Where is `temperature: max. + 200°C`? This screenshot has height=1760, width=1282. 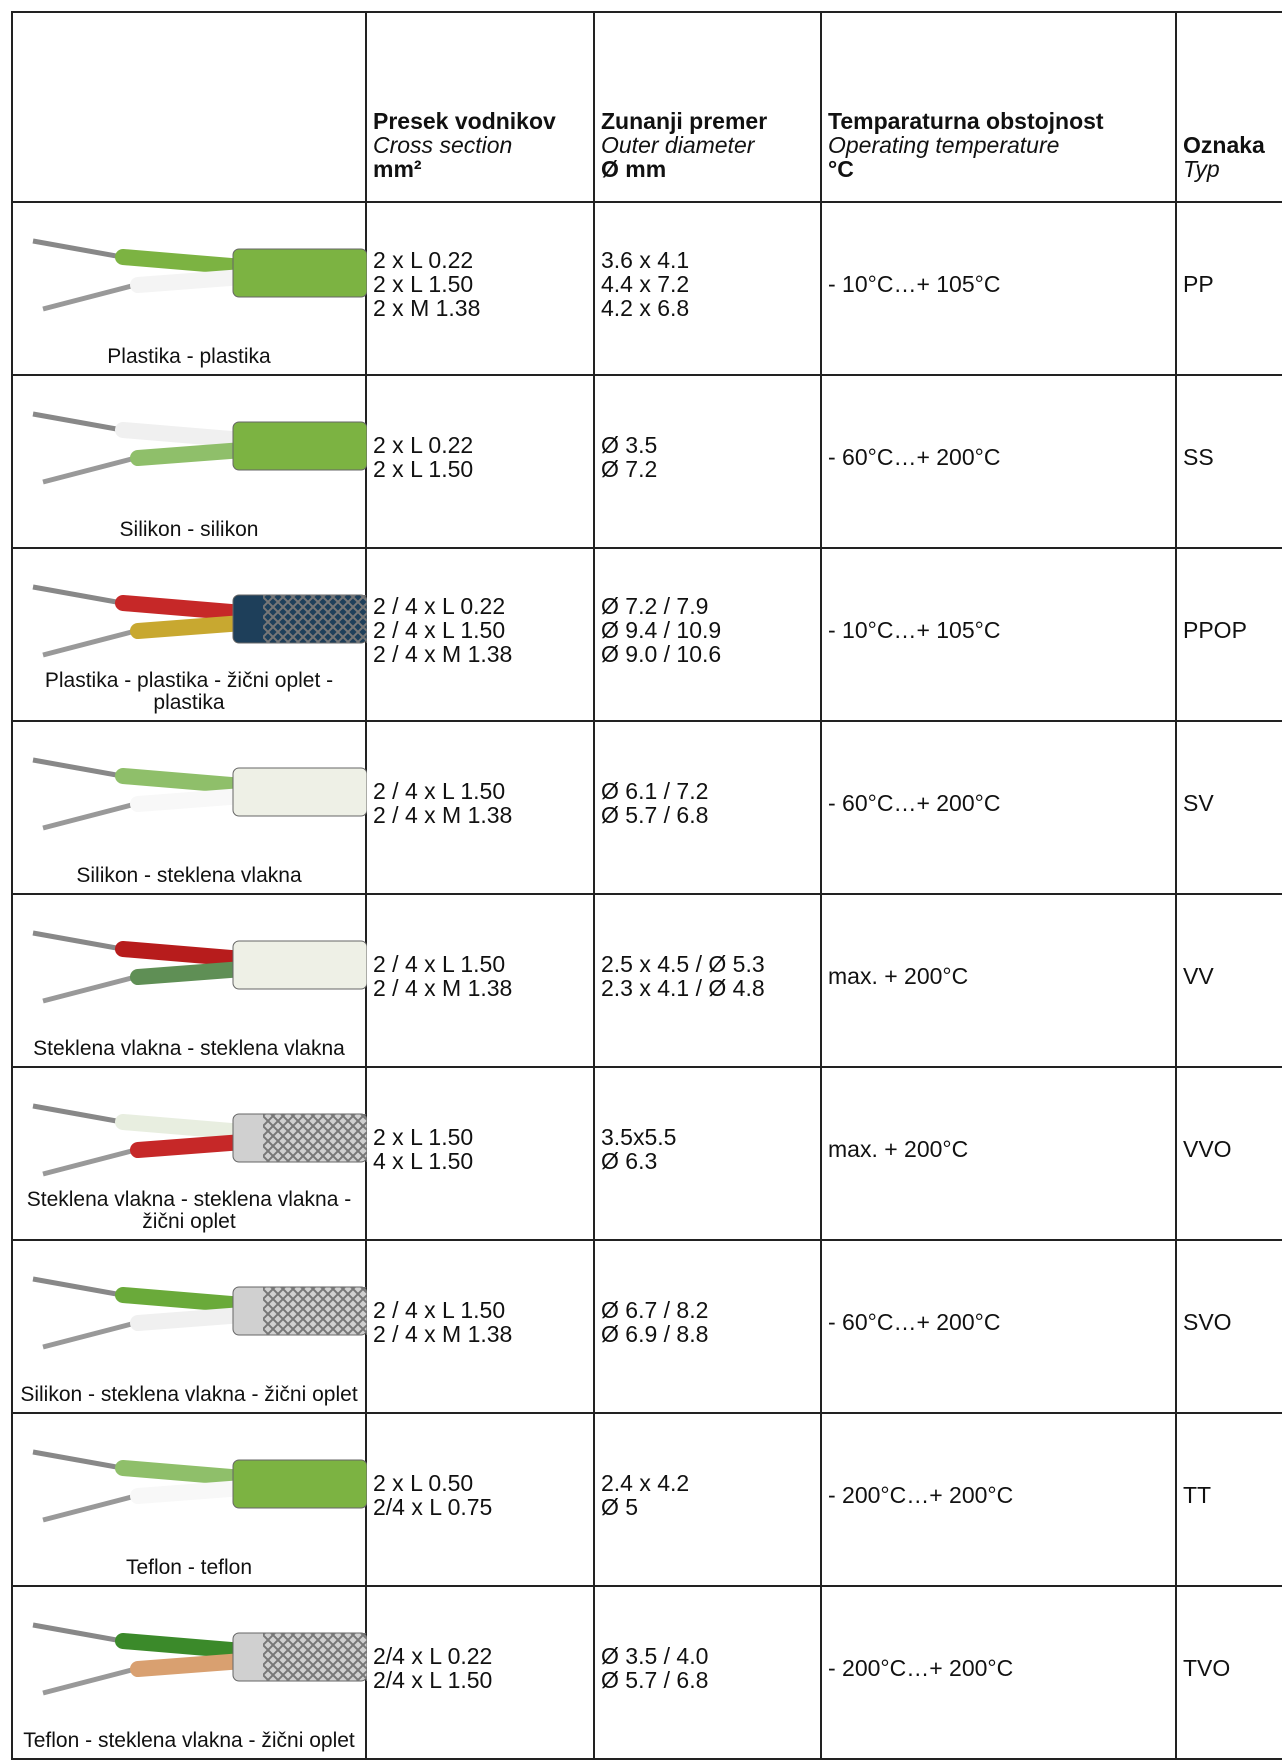 temperature: max. + 200°C is located at coordinates (898, 975).